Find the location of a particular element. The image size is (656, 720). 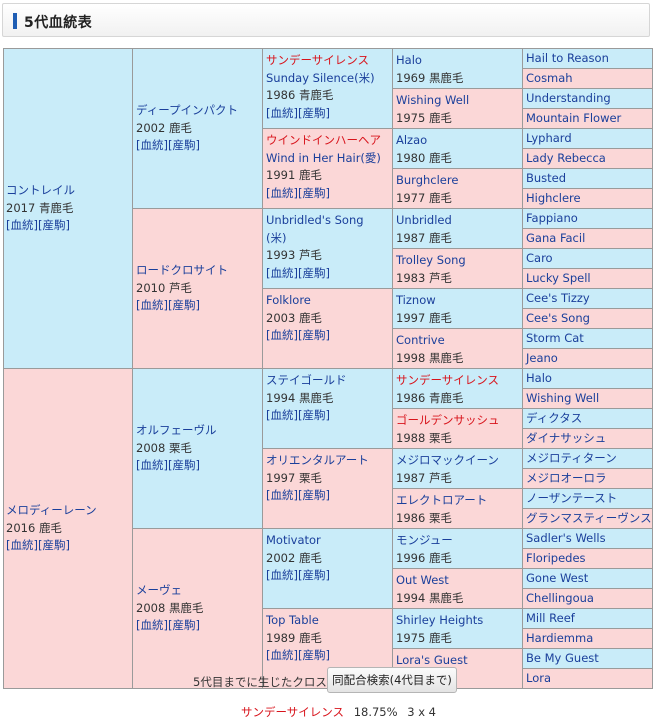

horse-name-link: Floripedes is located at coordinates (556, 558).